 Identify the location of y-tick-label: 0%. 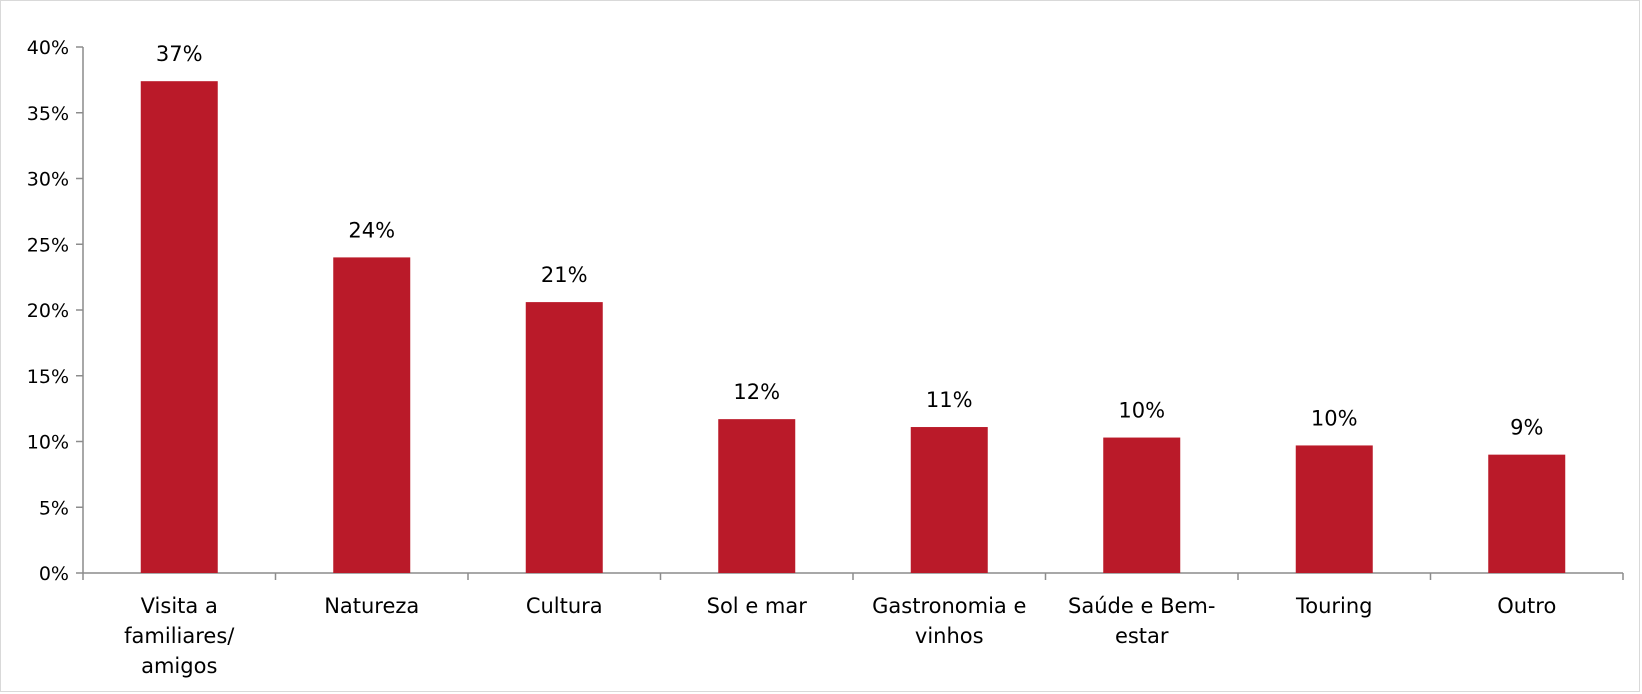
(54, 574).